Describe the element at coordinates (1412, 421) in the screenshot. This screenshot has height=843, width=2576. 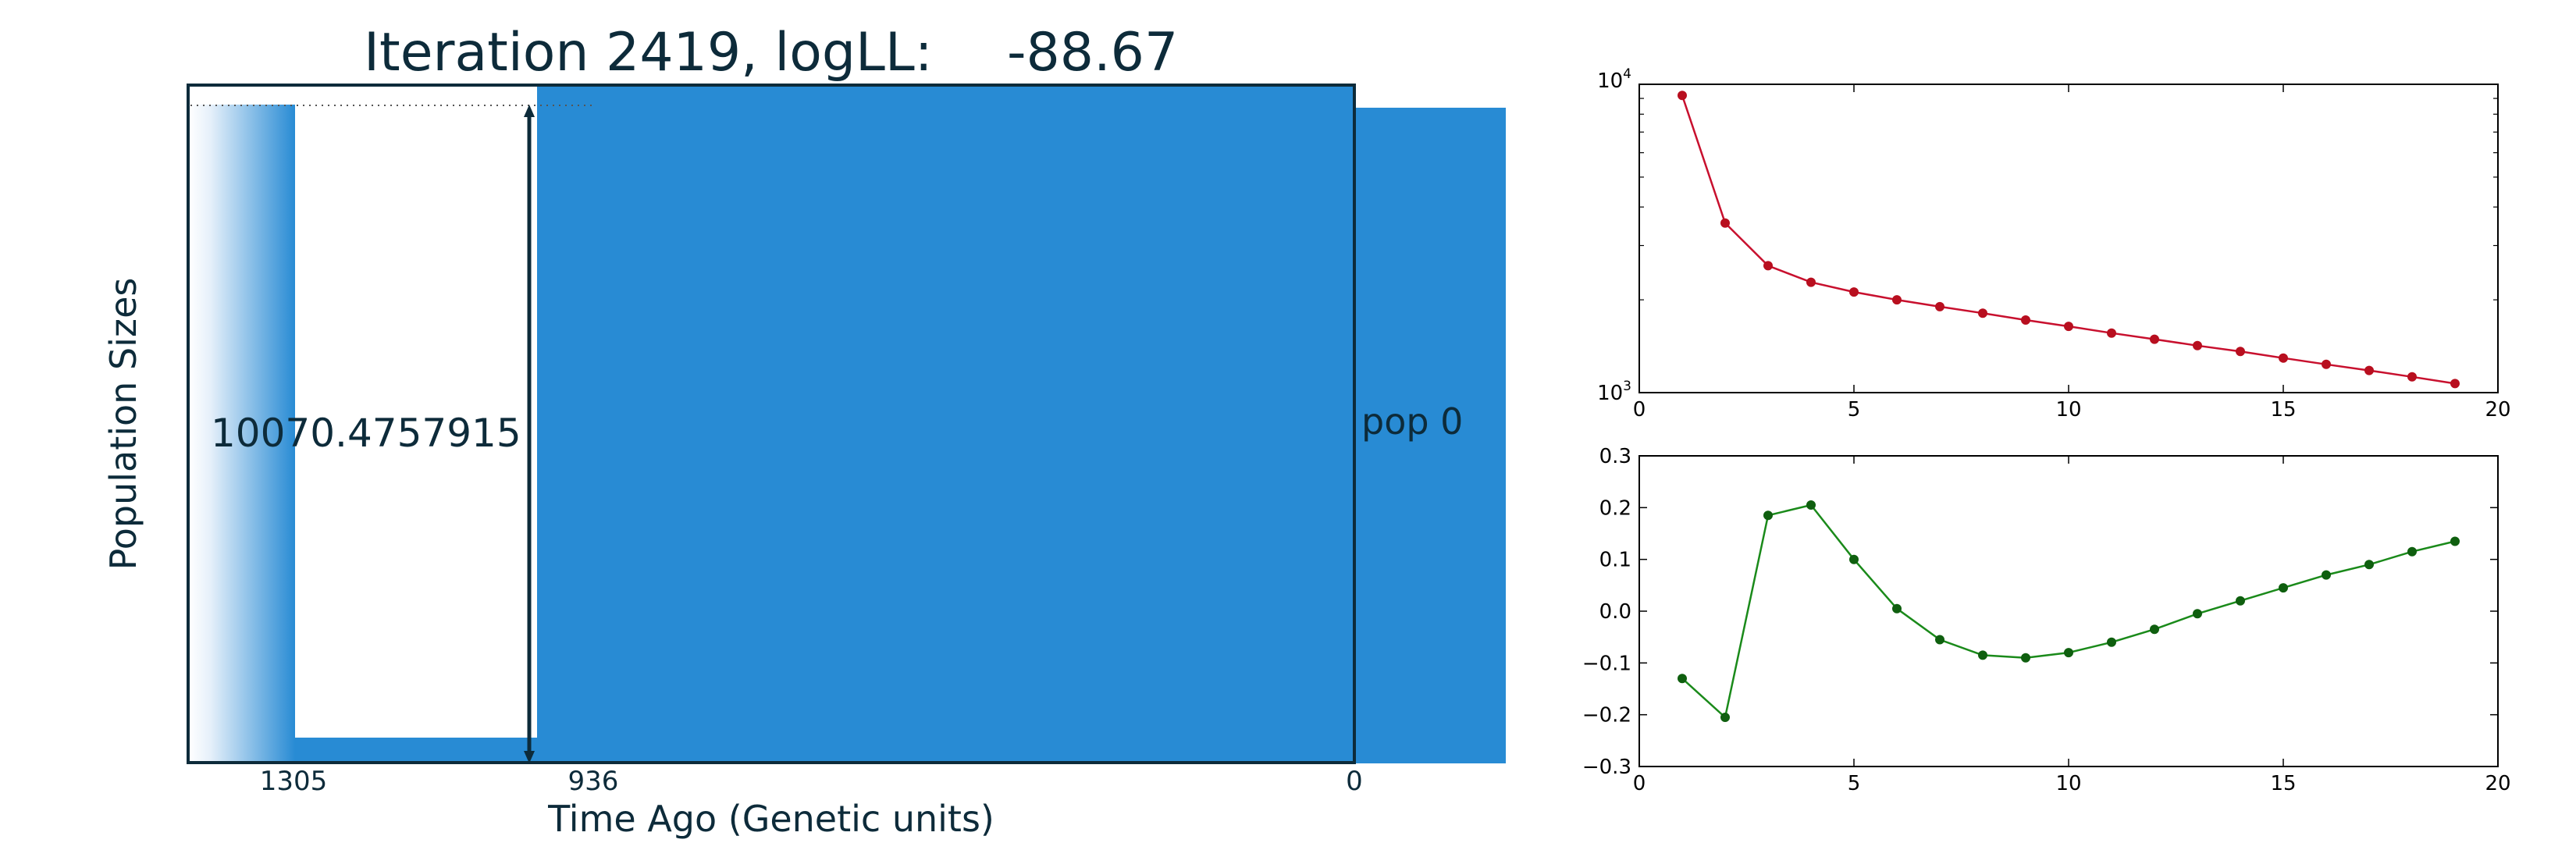
I see `population-name-label: pop 0` at that location.